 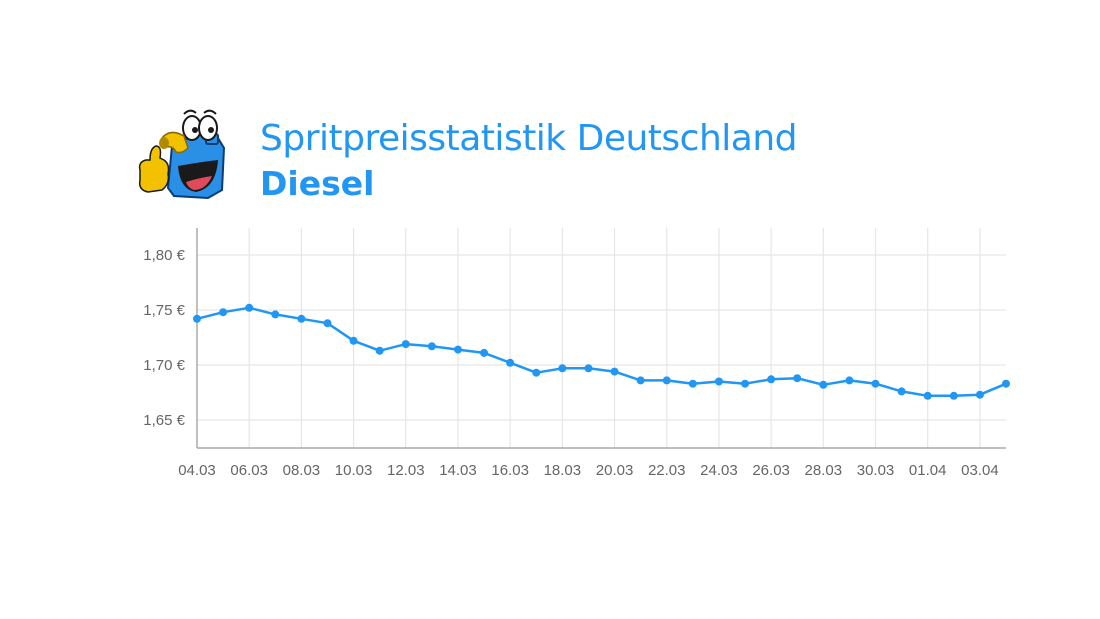 I want to click on x-tick-label: 18.03, so click(x=563, y=470).